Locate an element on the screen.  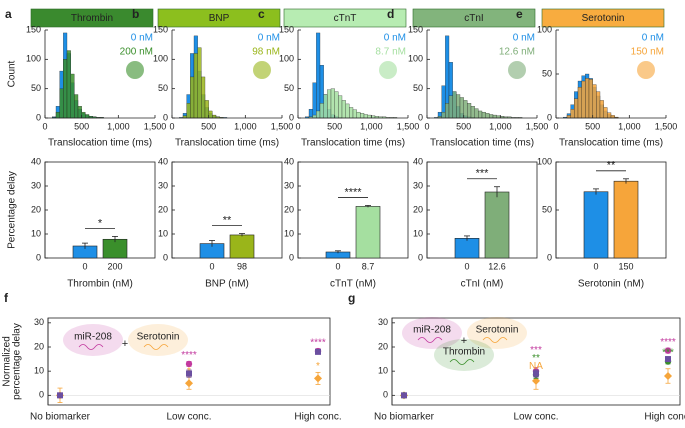
x-tick-label: 150 is located at coordinates (625, 266).